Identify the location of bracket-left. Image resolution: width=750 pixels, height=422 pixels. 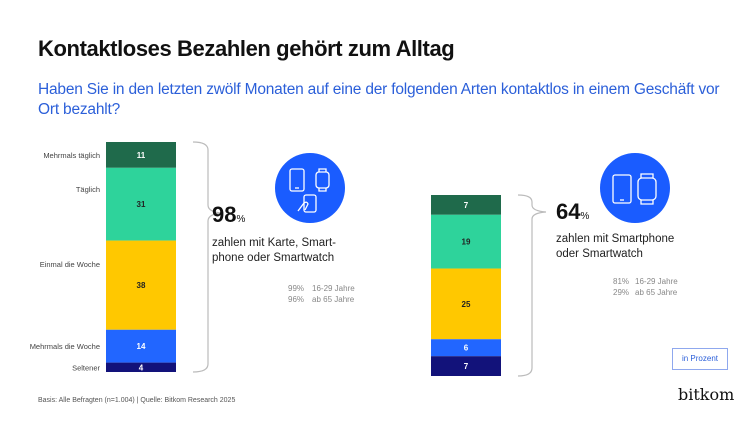
(207, 257).